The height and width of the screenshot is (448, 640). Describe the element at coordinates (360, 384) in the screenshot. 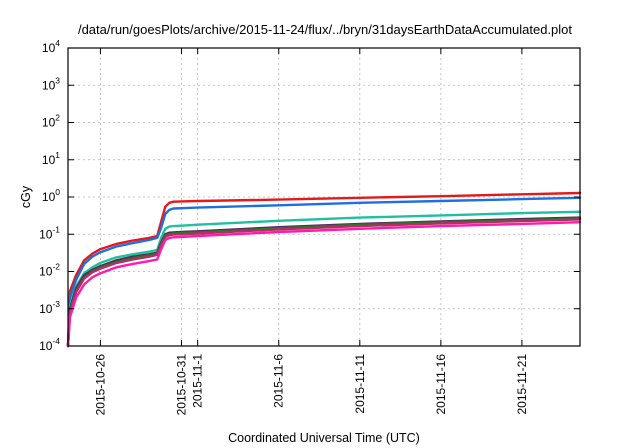

I see `x-tick-label: 2015-11-11` at that location.